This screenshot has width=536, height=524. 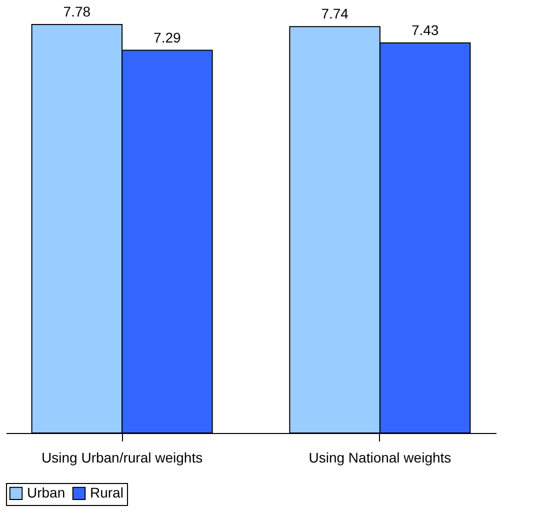 I want to click on legend-label: Urban, so click(x=46, y=492).